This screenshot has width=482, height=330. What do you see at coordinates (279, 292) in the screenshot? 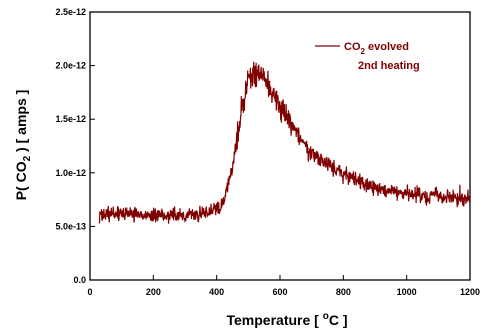
I see `x-tick-label: 600` at bounding box center [279, 292].